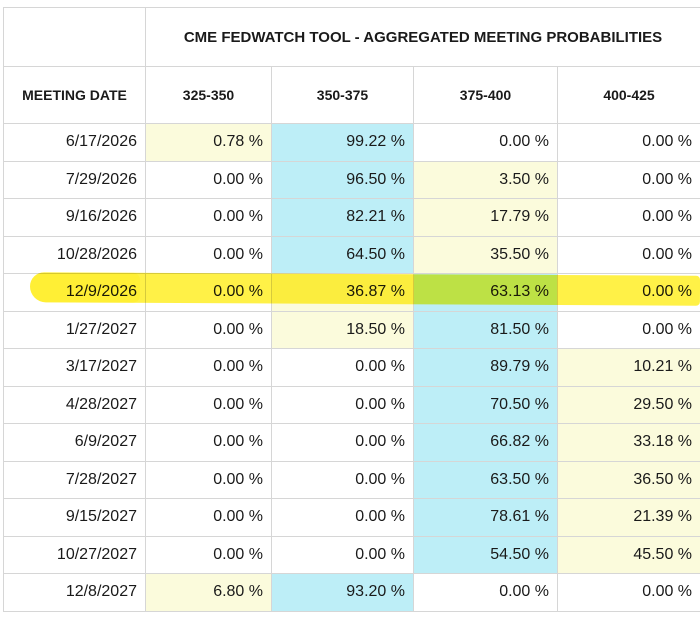  What do you see at coordinates (75, 405) in the screenshot?
I see `meeting-date-cell: 4/28/2027` at bounding box center [75, 405].